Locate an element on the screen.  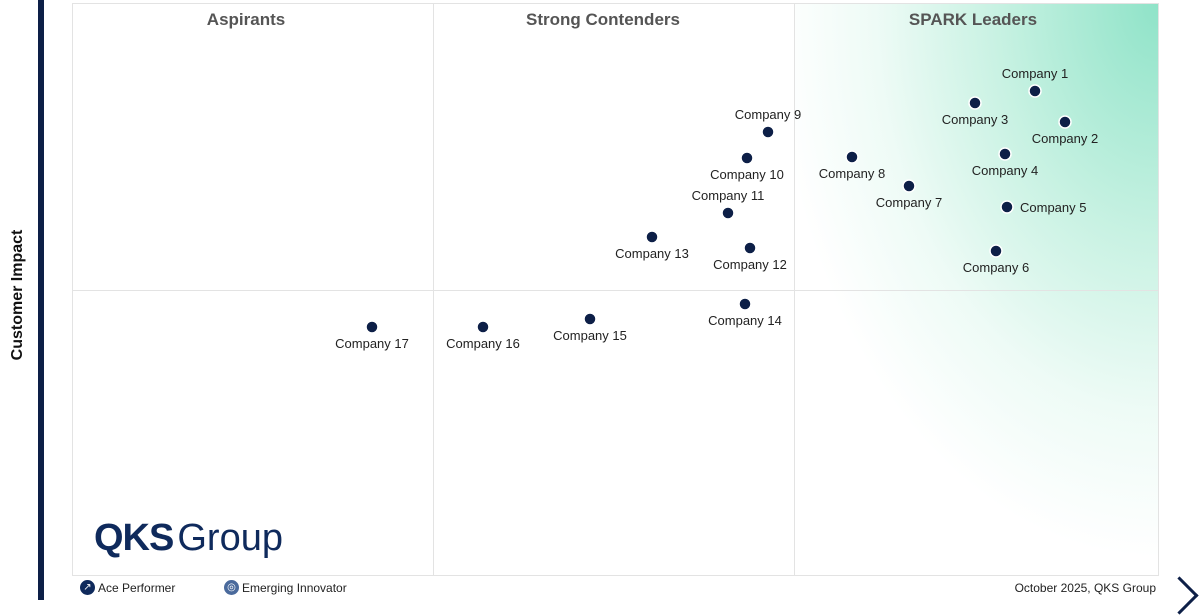
source-footer: October 2025, QKS Group is located at coordinates (1085, 588).